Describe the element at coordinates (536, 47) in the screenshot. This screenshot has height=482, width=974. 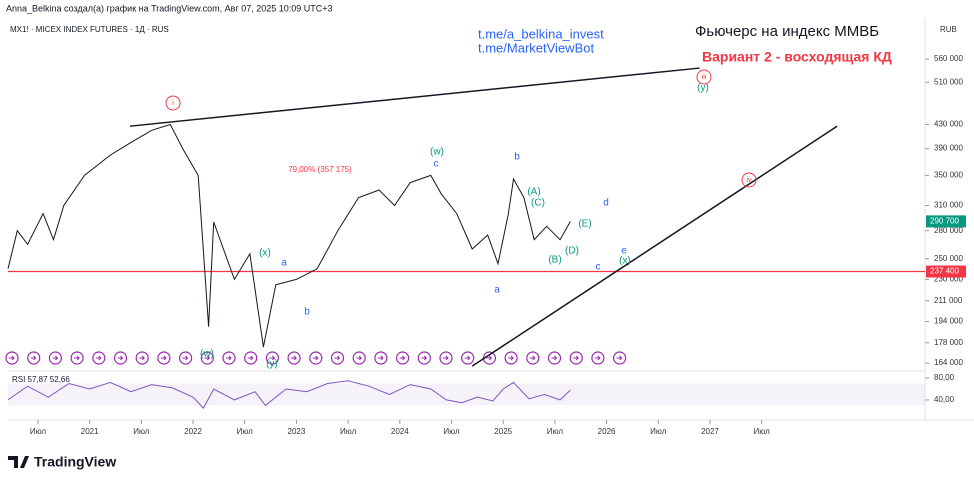
I see `link: t.me/MarketViewBot` at that location.